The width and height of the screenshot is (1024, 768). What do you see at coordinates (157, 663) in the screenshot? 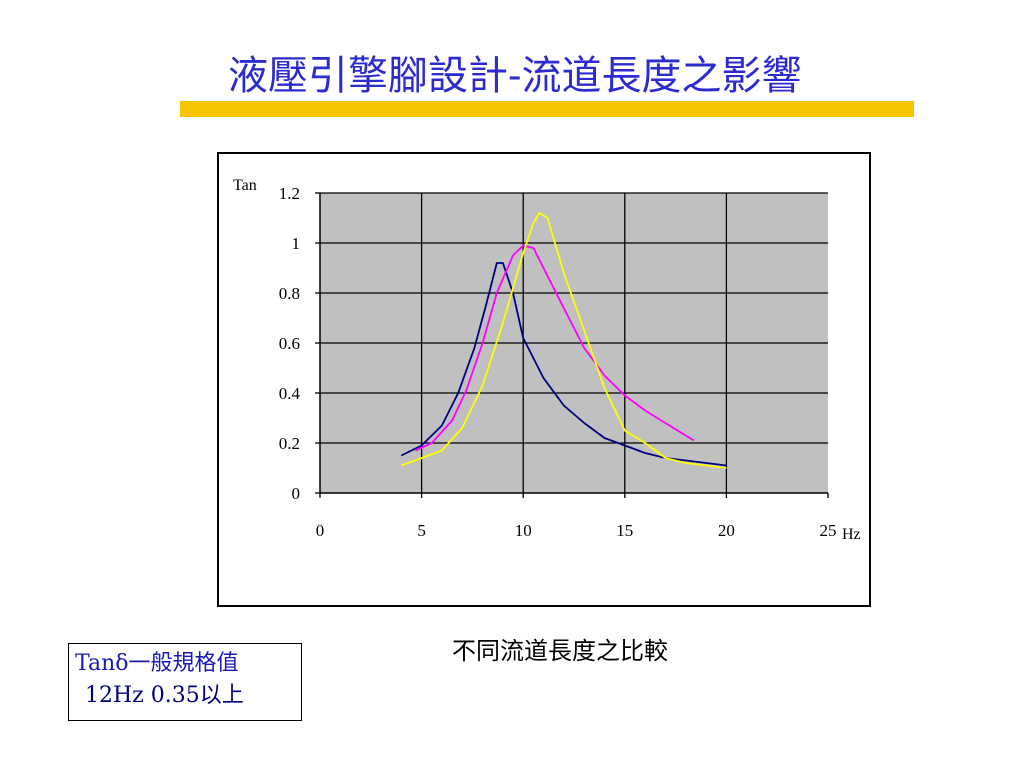
I see `spec-note-line1: Tanδ一般規格值` at bounding box center [157, 663].